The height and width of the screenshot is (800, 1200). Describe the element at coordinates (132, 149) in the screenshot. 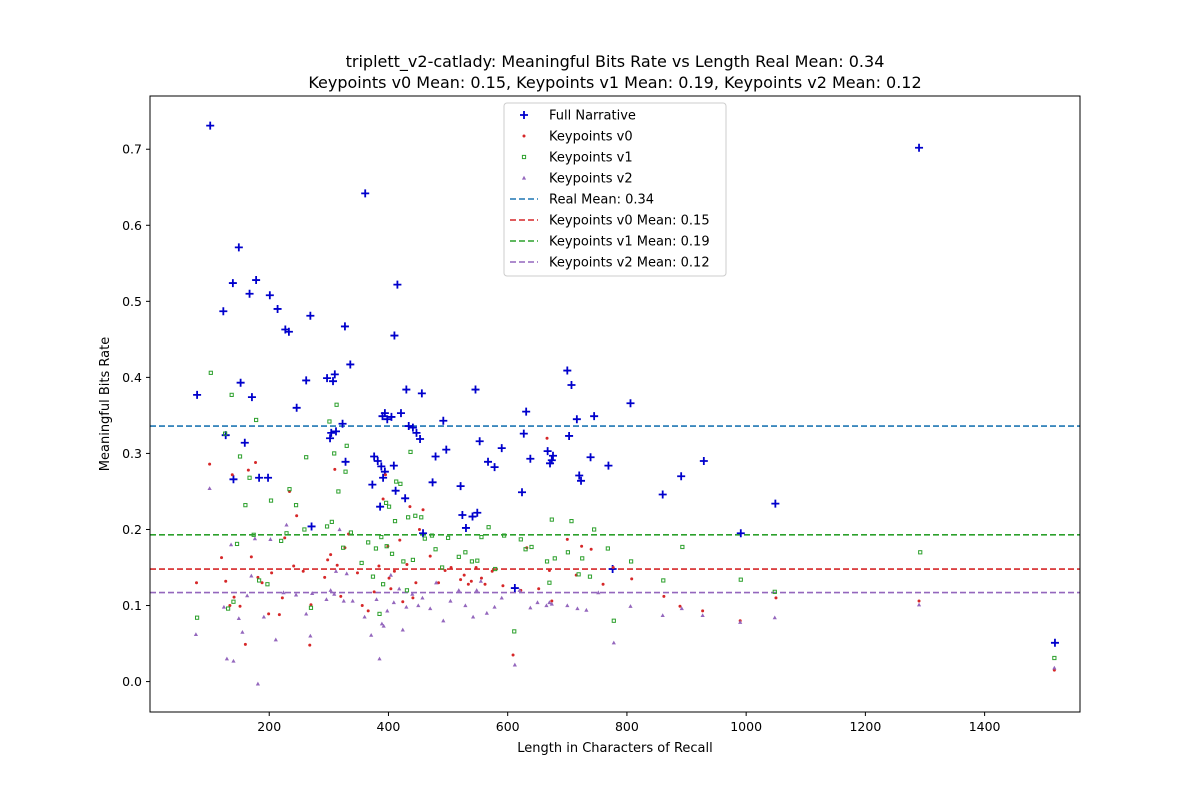

I see `y-tick-label-7: 0.7` at that location.